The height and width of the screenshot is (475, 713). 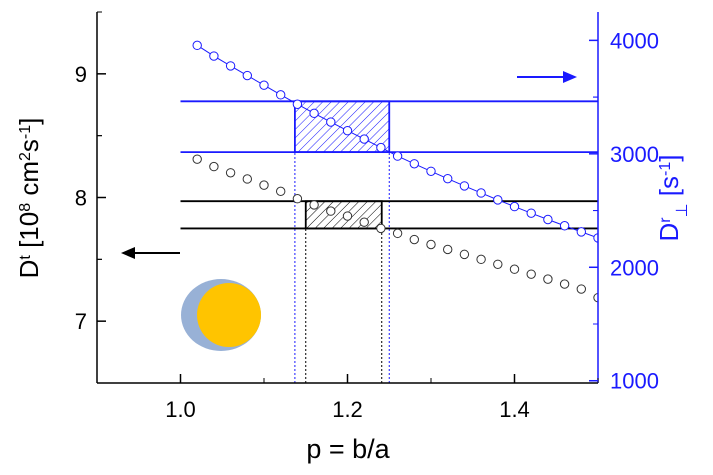 What do you see at coordinates (514, 409) in the screenshot?
I see `x-tick-label: 1.4` at bounding box center [514, 409].